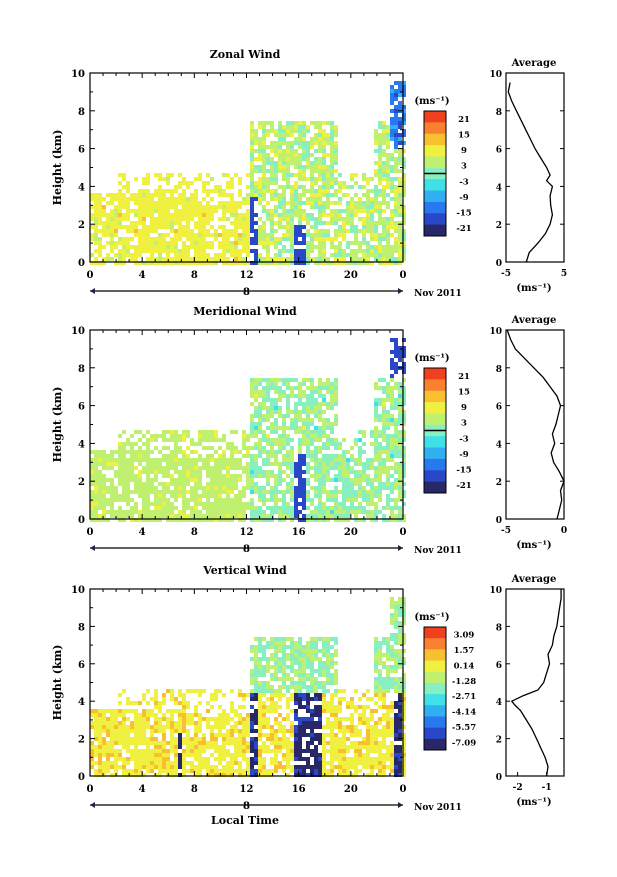 The image size is (617, 877). Describe the element at coordinates (499, 226) in the screenshot. I see `average-y-tick-label: 2` at that location.